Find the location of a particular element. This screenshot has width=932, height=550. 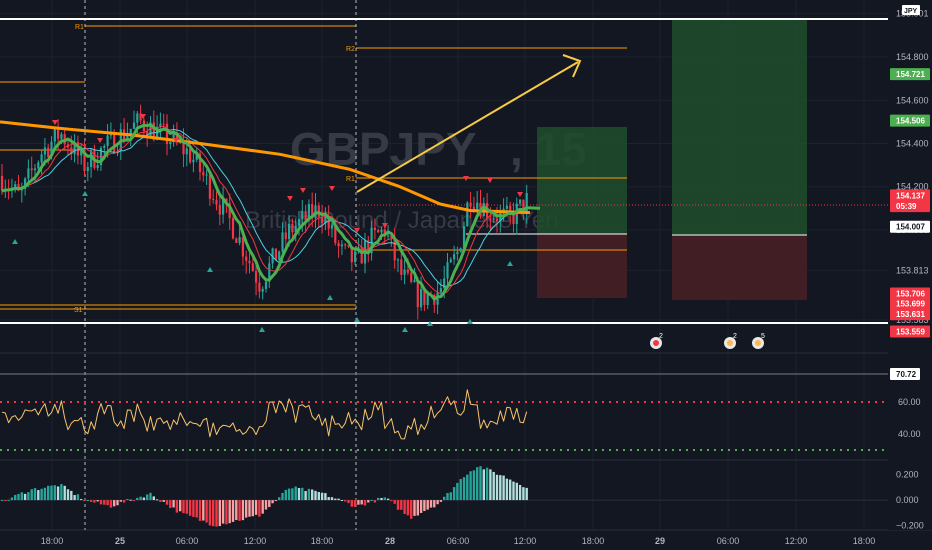

time-axis-tick: 28 is located at coordinates (390, 541).